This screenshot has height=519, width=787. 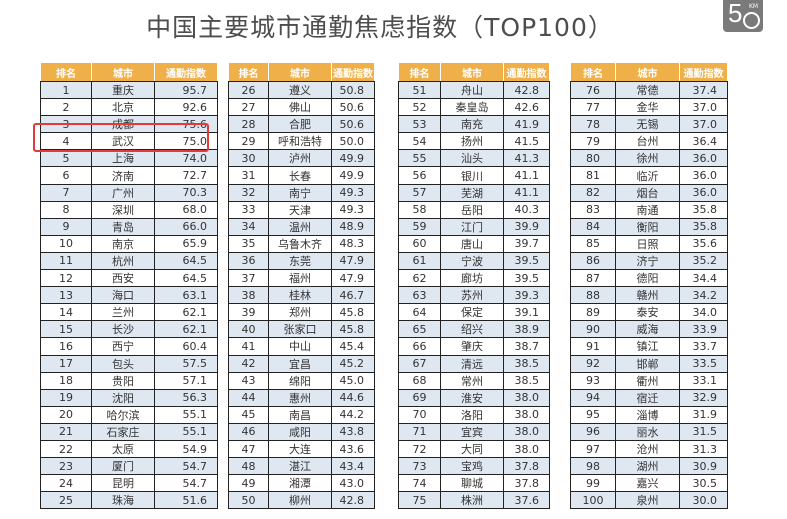 I want to click on table-row: 20 哈尔滨 55.1, so click(x=129, y=414).